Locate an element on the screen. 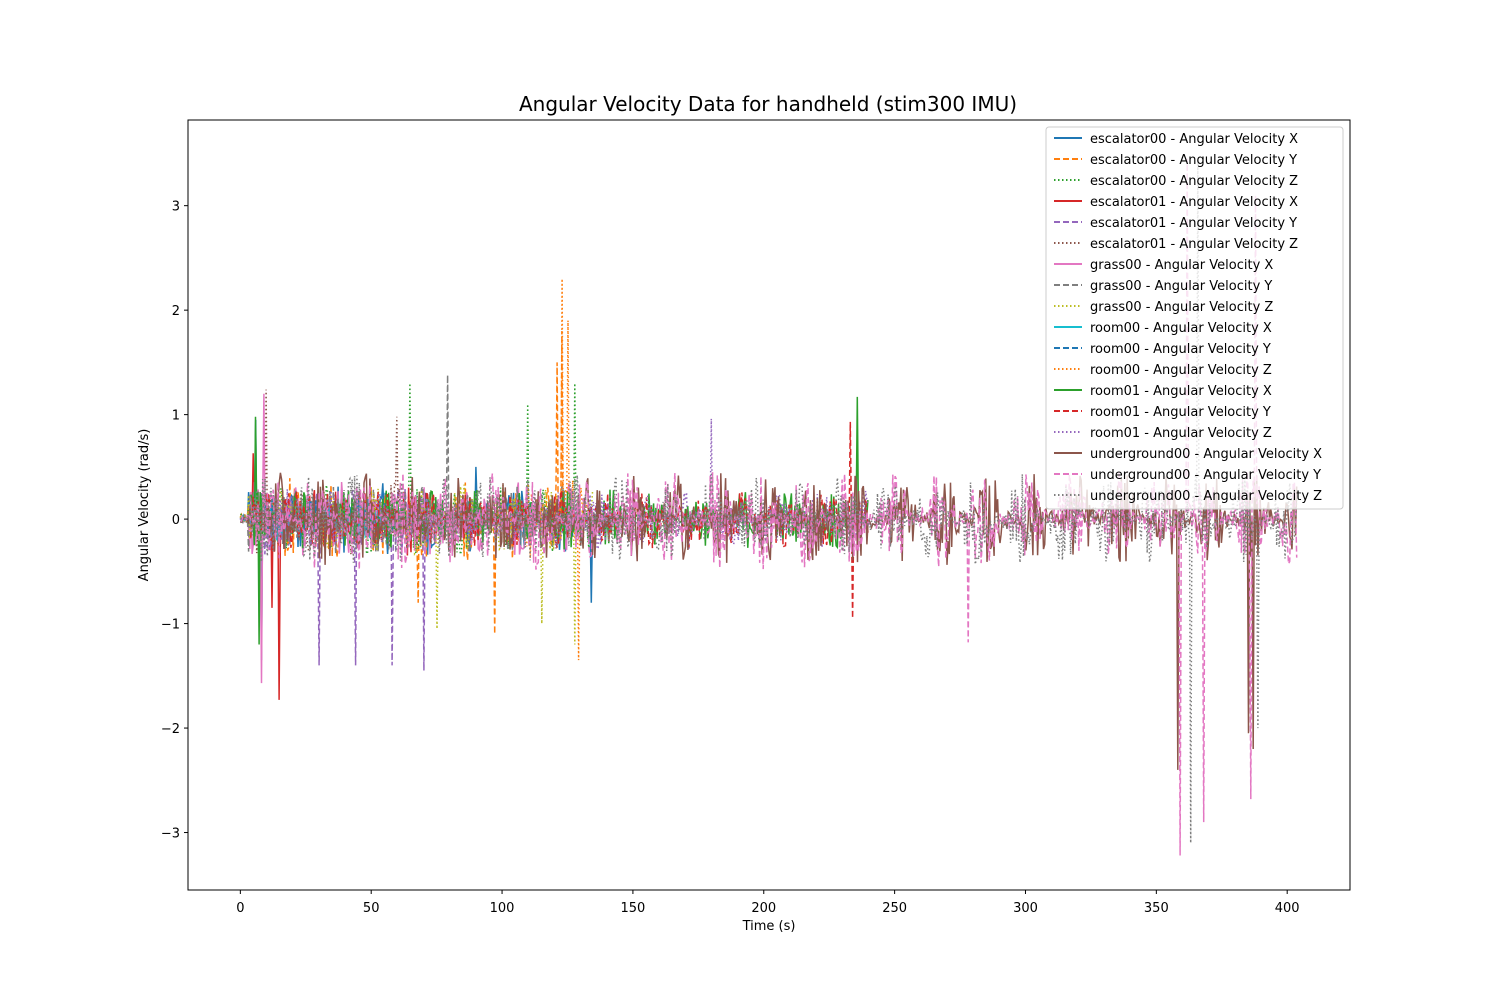 The width and height of the screenshot is (1500, 1000). y-tick-label: 3 is located at coordinates (176, 207).